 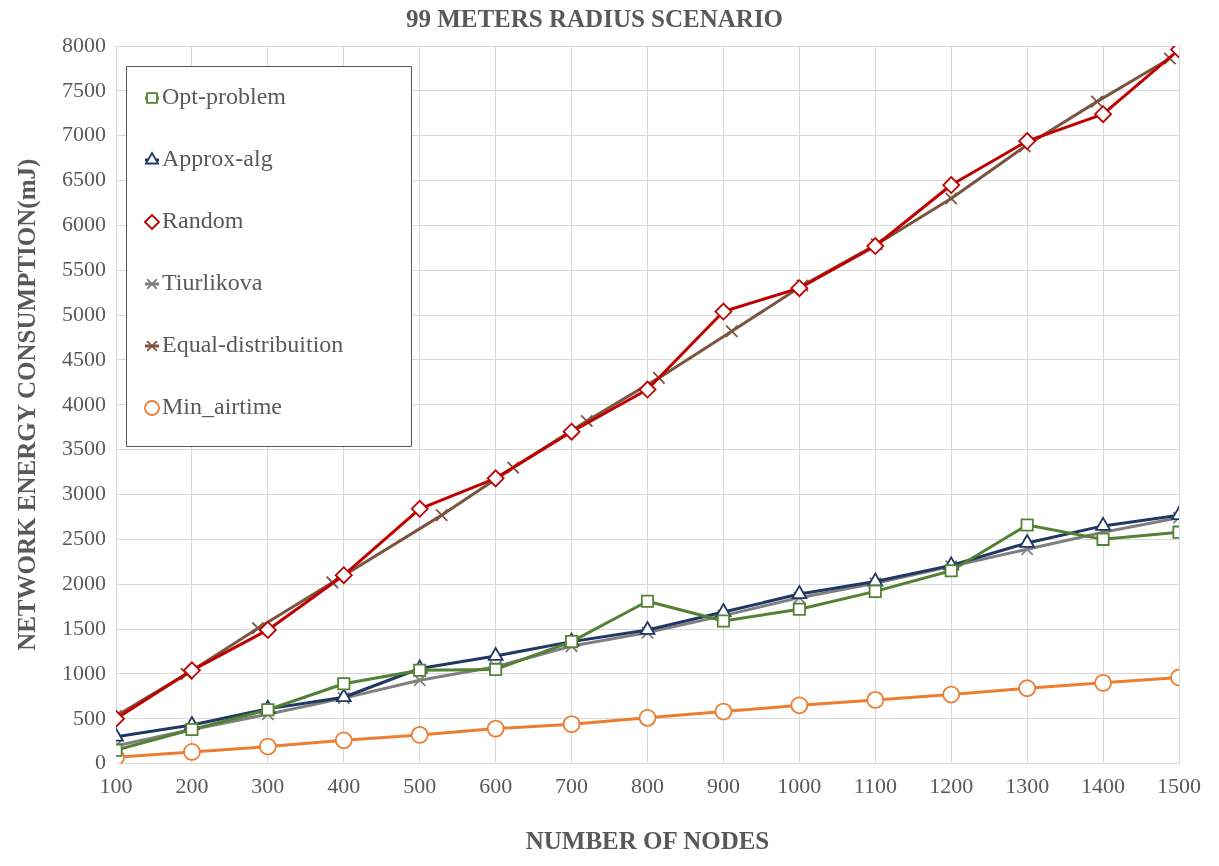 What do you see at coordinates (647, 841) in the screenshot?
I see `x-axis-title: NUMBER OF NODES` at bounding box center [647, 841].